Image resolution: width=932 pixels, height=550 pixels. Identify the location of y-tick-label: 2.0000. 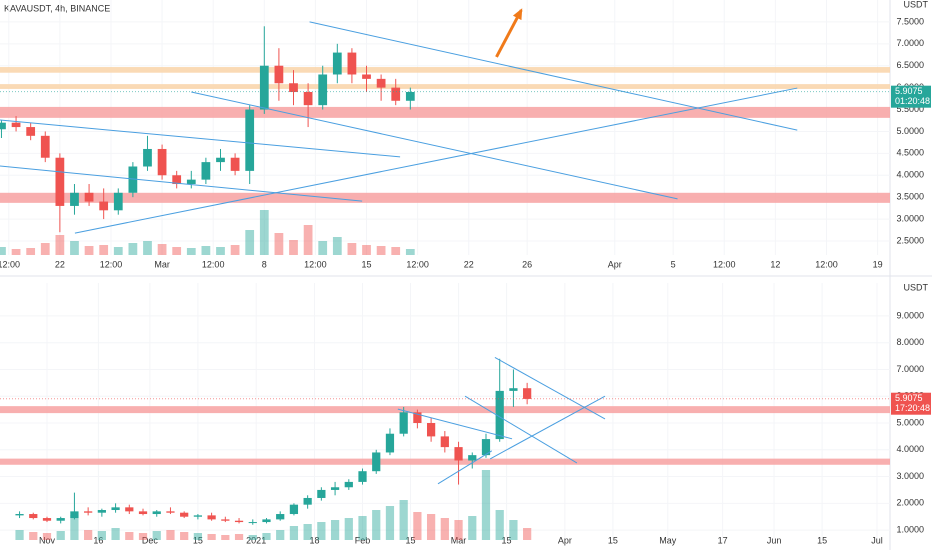
(910, 503).